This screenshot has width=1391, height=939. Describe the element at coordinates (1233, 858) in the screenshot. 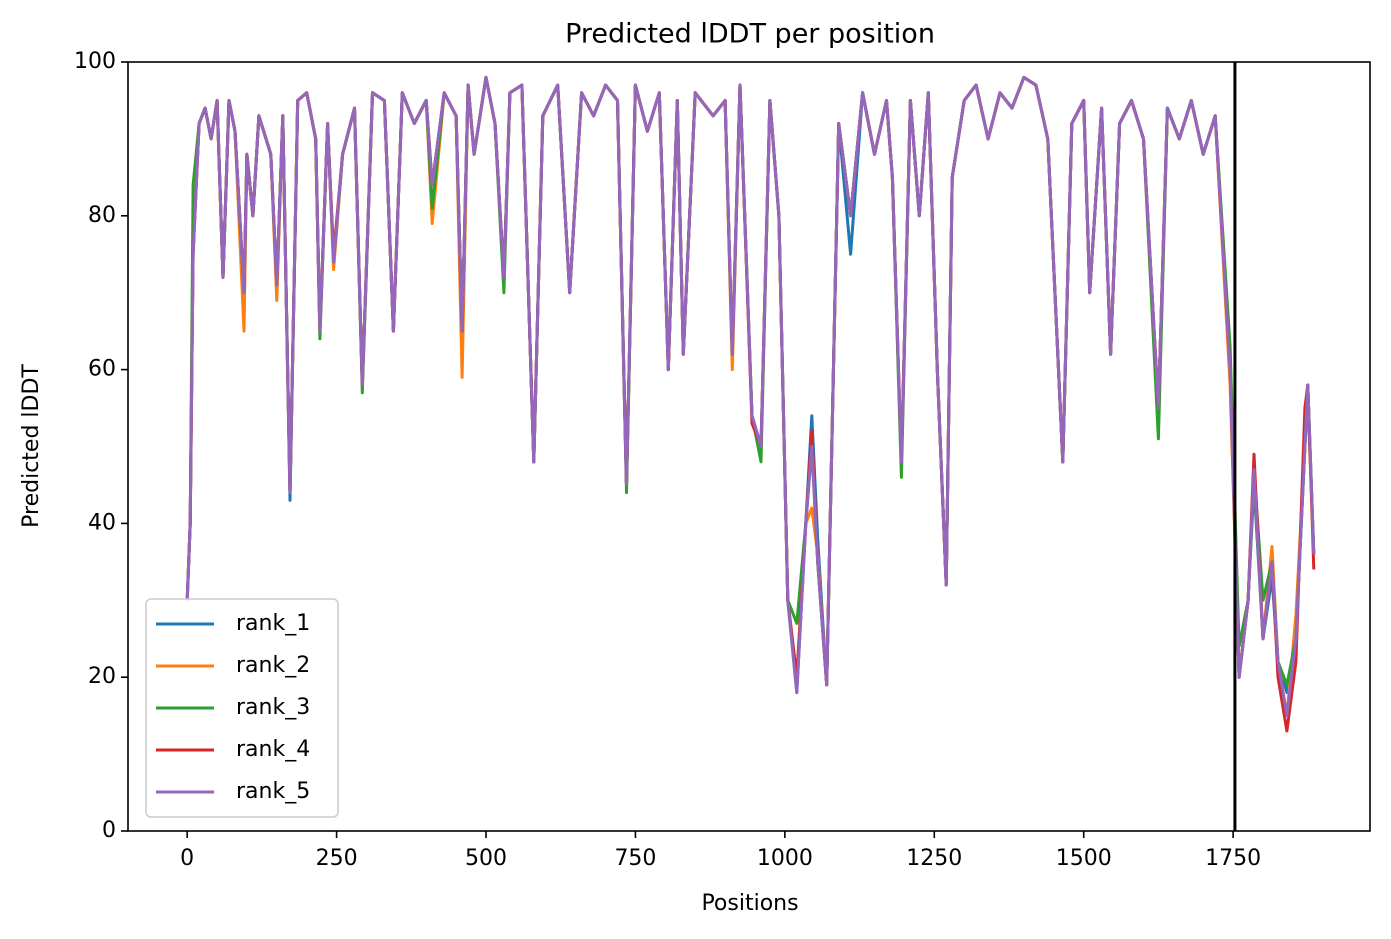

I see `x-tick-label: 1750` at that location.